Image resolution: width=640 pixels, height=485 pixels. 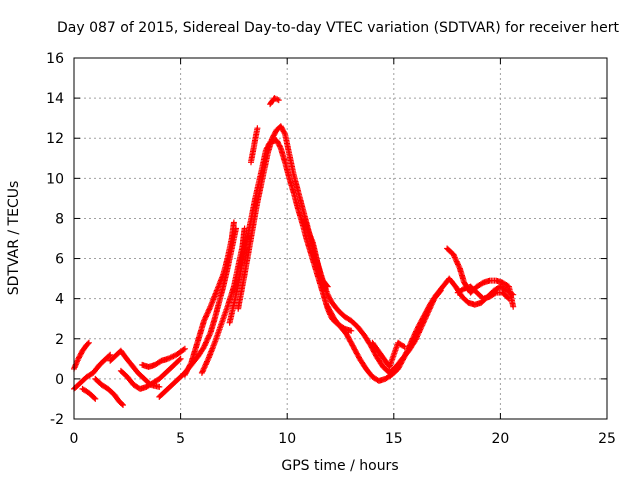 What do you see at coordinates (57, 420) in the screenshot?
I see `y-tick-label: -2` at bounding box center [57, 420].